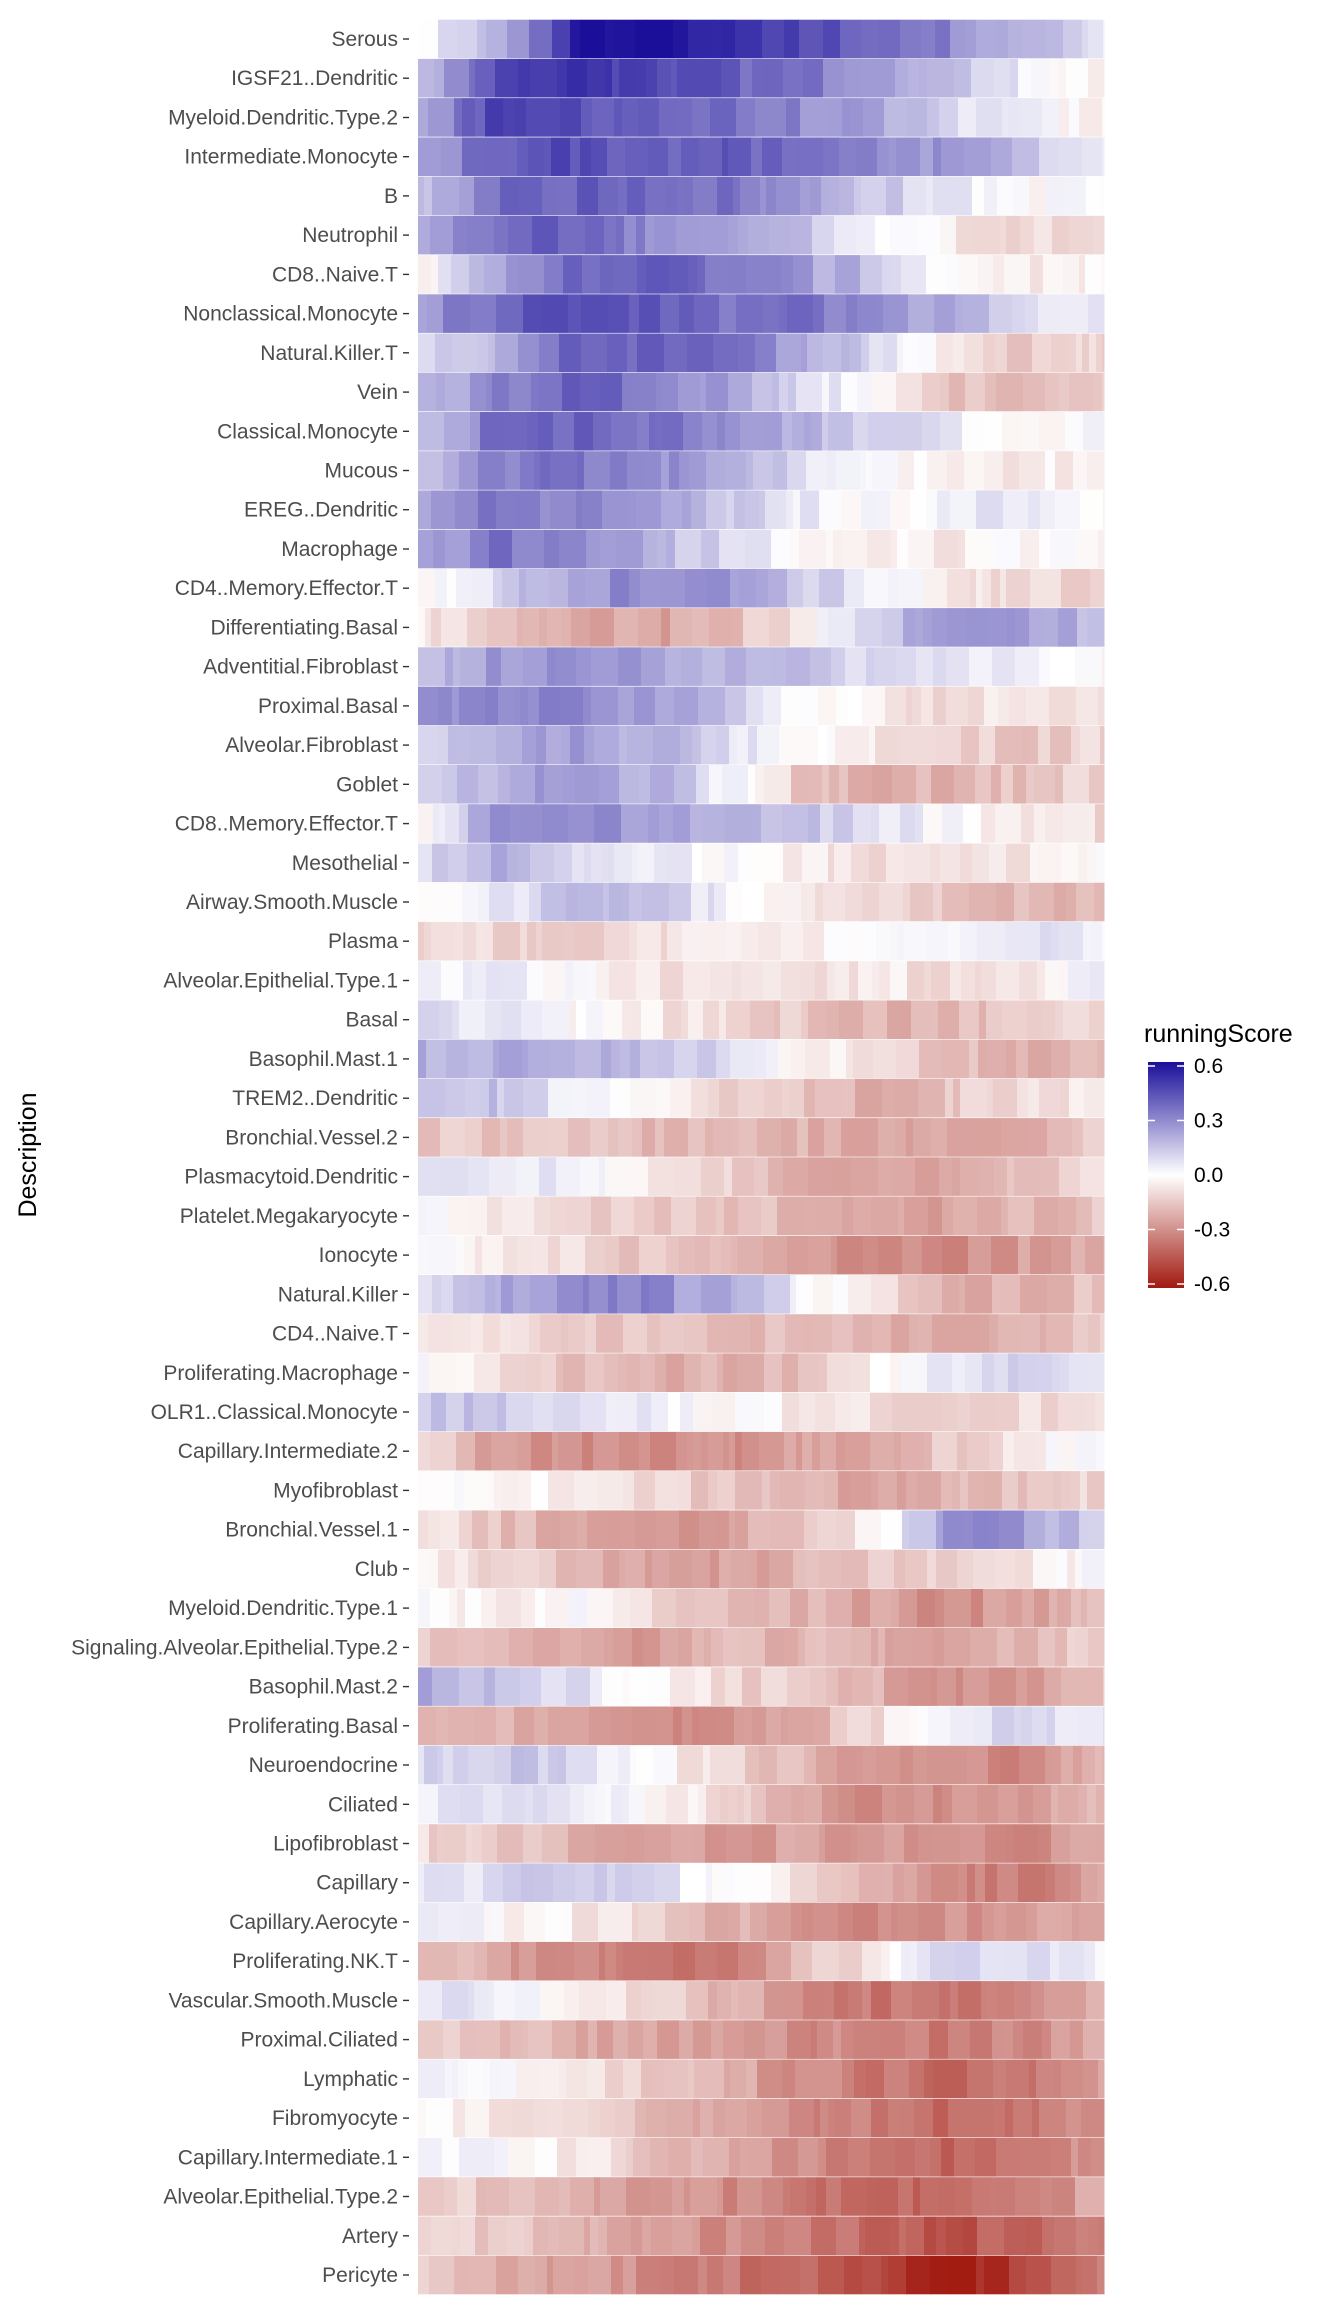  Describe the element at coordinates (367, 784) in the screenshot. I see `y-tick-label: Goblet` at that location.